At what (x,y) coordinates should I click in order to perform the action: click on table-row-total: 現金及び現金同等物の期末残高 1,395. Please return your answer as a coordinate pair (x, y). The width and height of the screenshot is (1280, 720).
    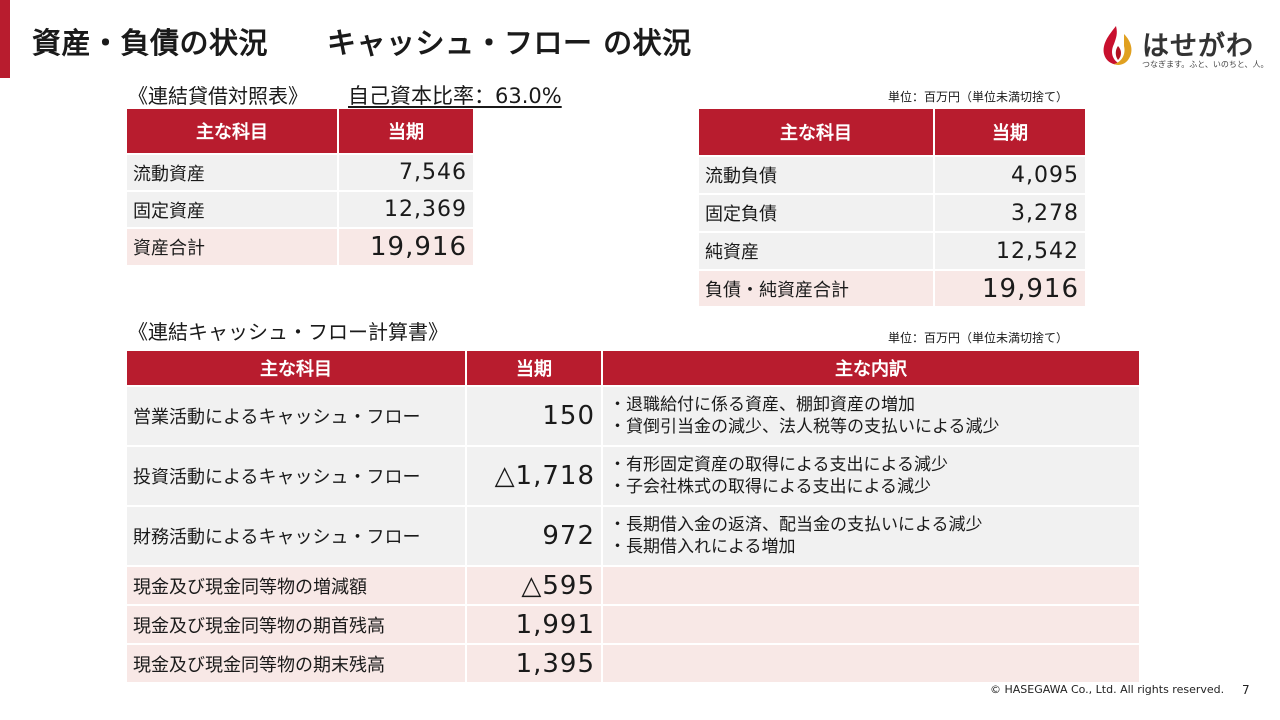
    Looking at the image, I should click on (633, 663).